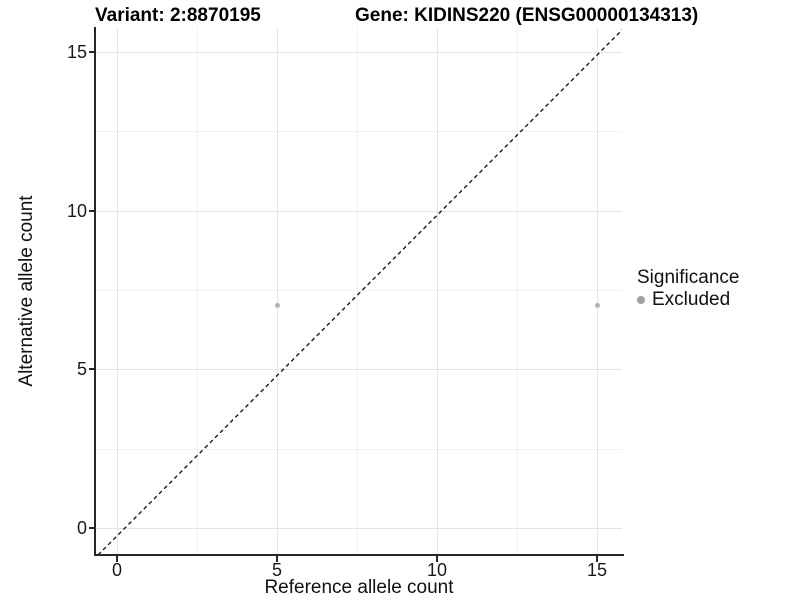  Describe the element at coordinates (527, 15) in the screenshot. I see `plot-title-gene: Gene: KIDINS220 (ENSG00000134313)` at that location.